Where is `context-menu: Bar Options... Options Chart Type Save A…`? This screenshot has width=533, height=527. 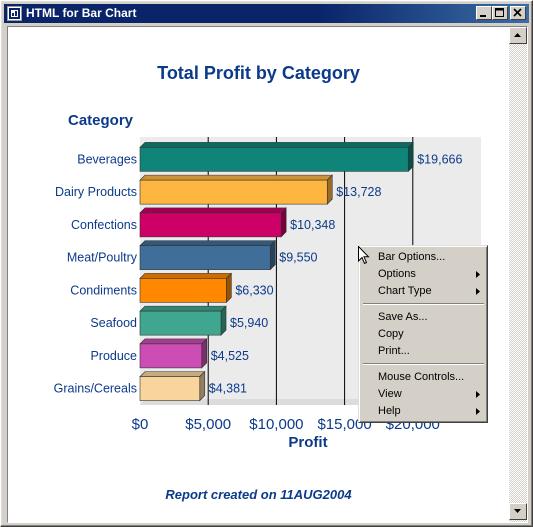 context-menu: Bar Options... Options Chart Type Save A… is located at coordinates (423, 334).